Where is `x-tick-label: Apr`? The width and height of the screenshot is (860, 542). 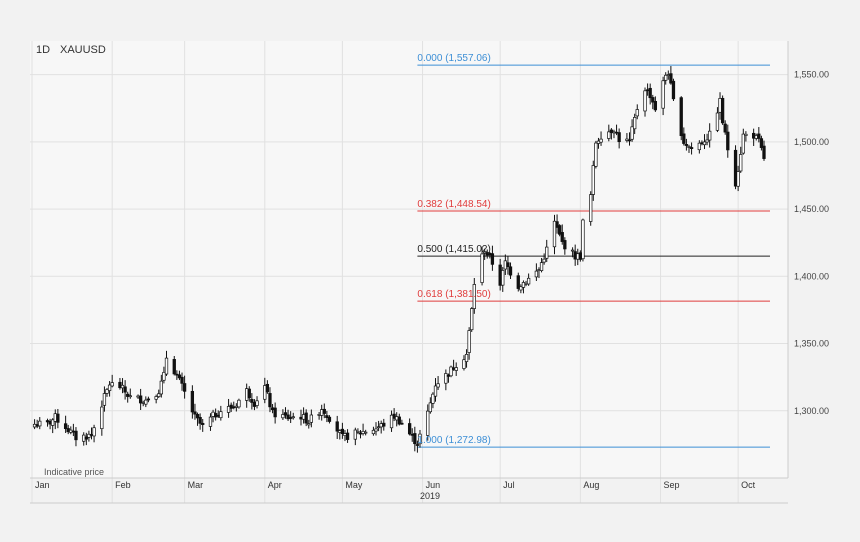
x-tick-label: Apr is located at coordinates (275, 485).